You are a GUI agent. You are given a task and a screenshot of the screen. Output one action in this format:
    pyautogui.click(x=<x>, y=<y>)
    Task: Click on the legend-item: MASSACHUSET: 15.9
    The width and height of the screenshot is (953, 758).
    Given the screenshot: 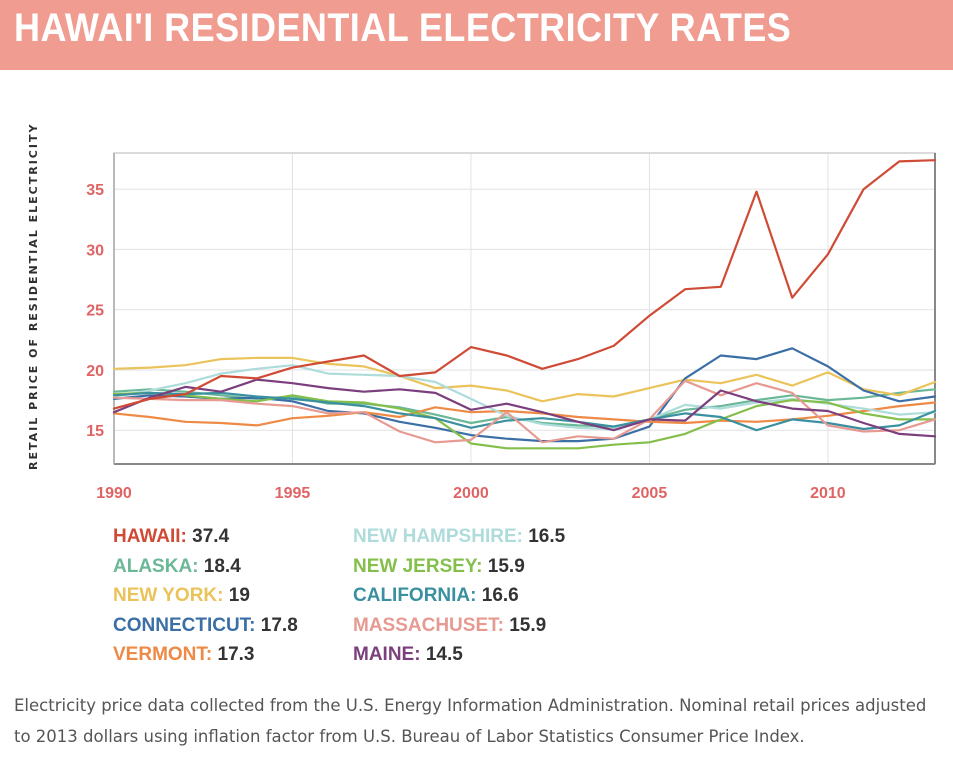 What is the action you would take?
    pyautogui.click(x=449, y=626)
    